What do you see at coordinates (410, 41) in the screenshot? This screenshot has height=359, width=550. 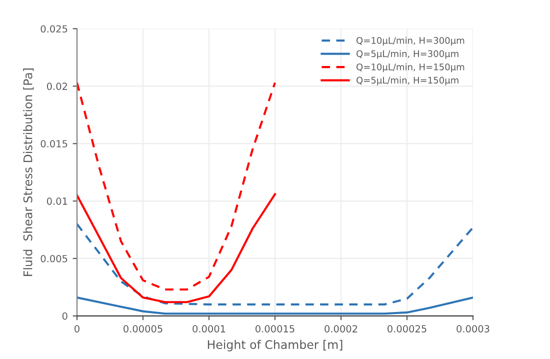 I see `legend-label: Q=10μL/min, H=300μm` at bounding box center [410, 41].